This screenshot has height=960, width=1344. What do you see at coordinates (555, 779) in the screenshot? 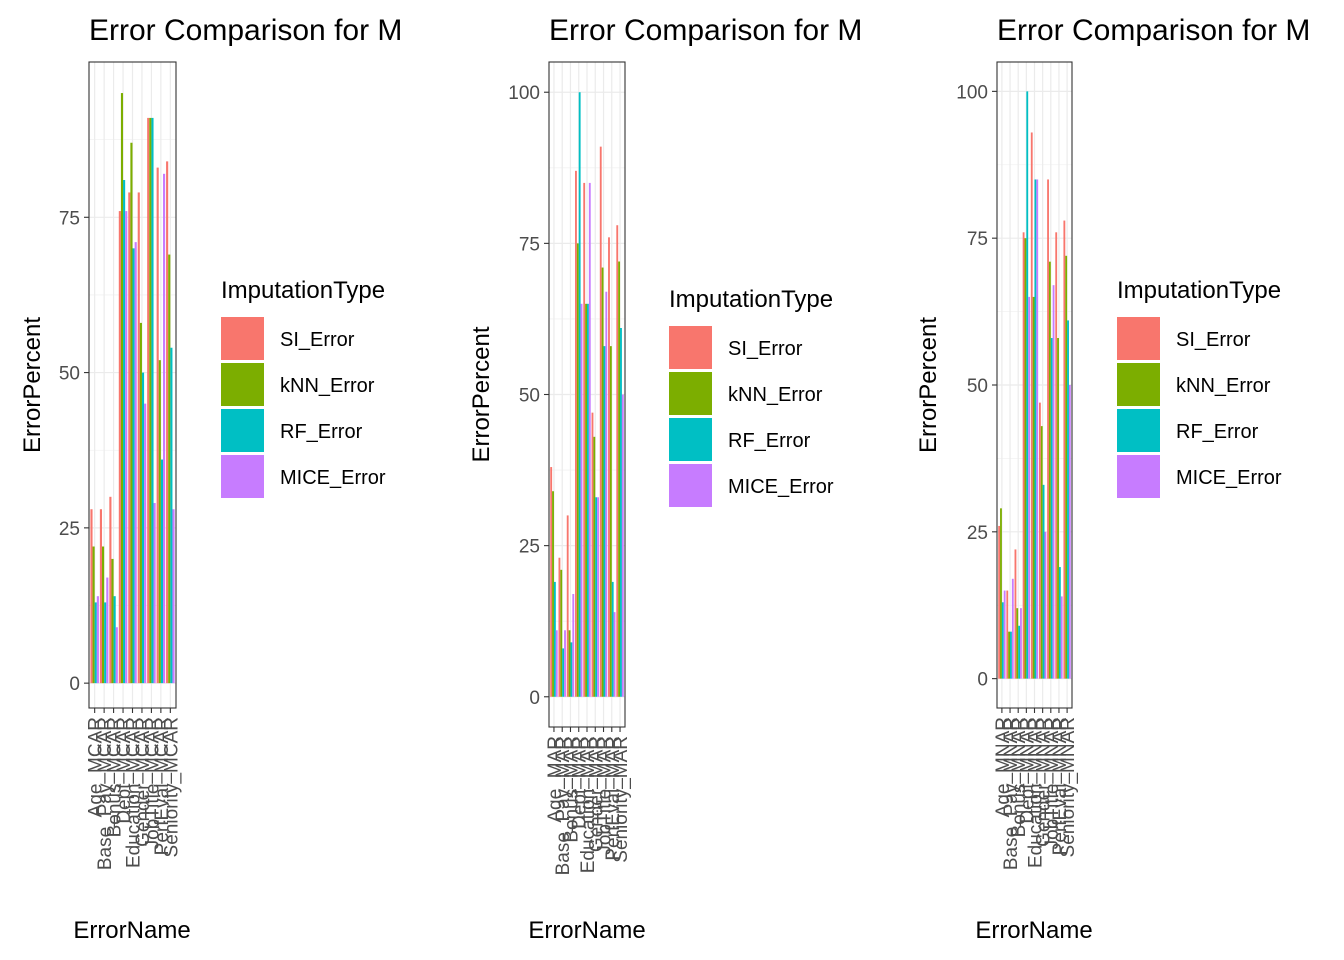
I see `x-tick-label: Age_MAR` at bounding box center [555, 779].